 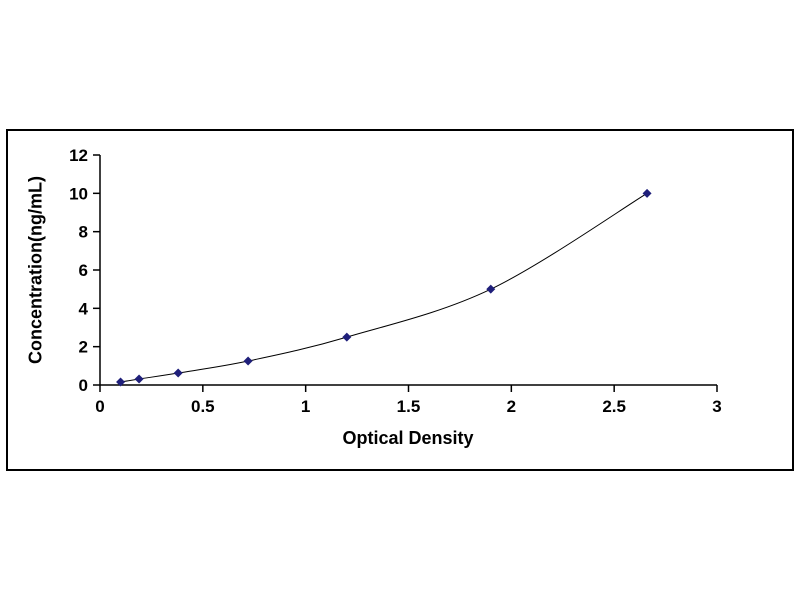 I want to click on x-tick-label: 2, so click(x=511, y=406).